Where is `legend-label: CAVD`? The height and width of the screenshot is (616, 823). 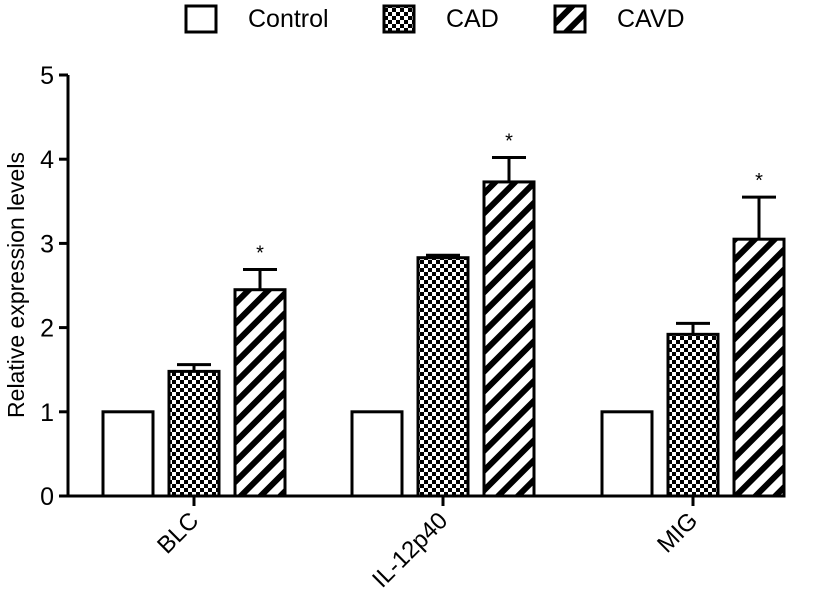
legend-label: CAVD is located at coordinates (651, 19).